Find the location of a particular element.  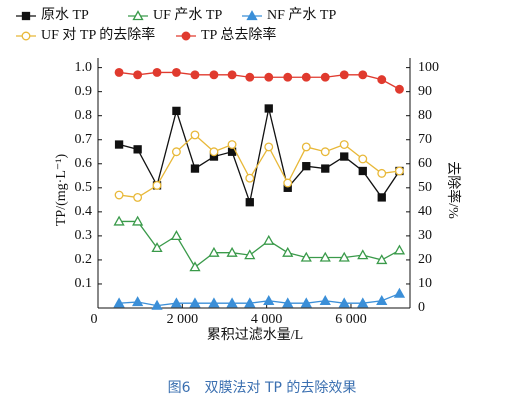

y-tick-label: 0.4 is located at coordinates (84, 211).